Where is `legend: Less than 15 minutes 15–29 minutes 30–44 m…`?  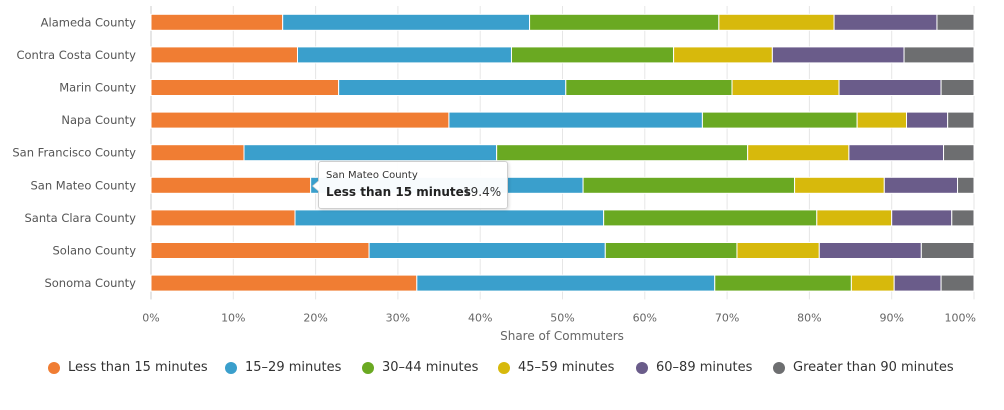 legend: Less than 15 minutes 15–29 minutes 30–44 m… is located at coordinates (502, 373).